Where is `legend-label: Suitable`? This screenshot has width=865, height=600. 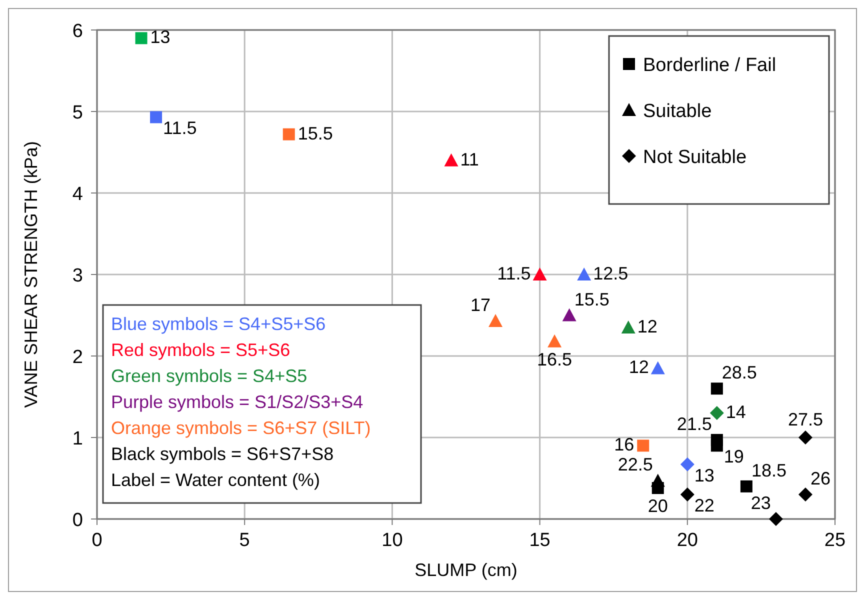 legend-label: Suitable is located at coordinates (677, 111).